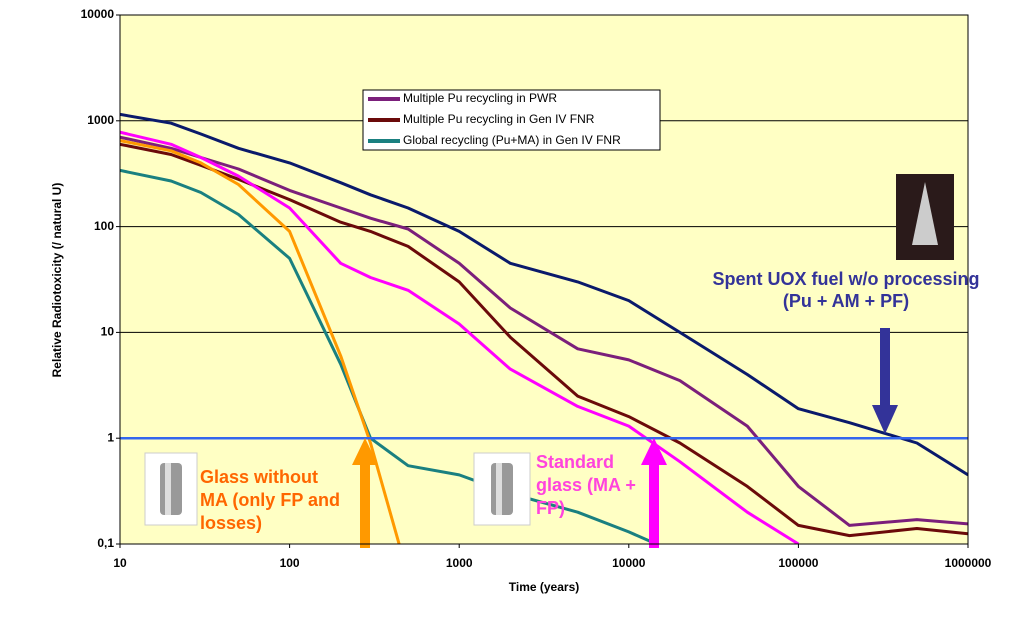  Describe the element at coordinates (544, 587) in the screenshot. I see `x-axis-label: Time (years)` at that location.